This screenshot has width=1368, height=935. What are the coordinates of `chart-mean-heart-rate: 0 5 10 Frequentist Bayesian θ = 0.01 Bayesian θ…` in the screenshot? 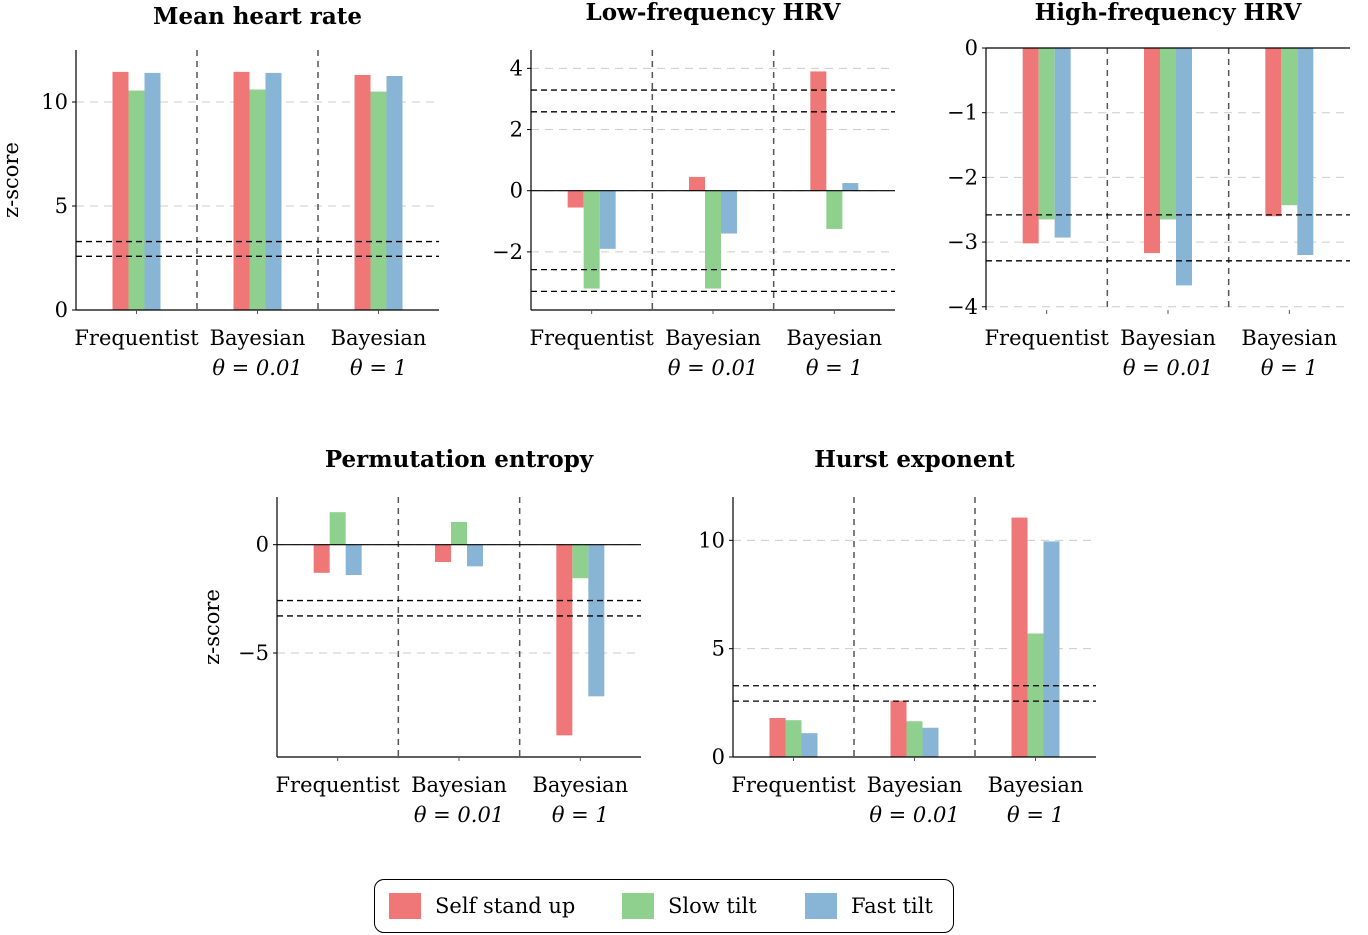 It's located at (219, 191).